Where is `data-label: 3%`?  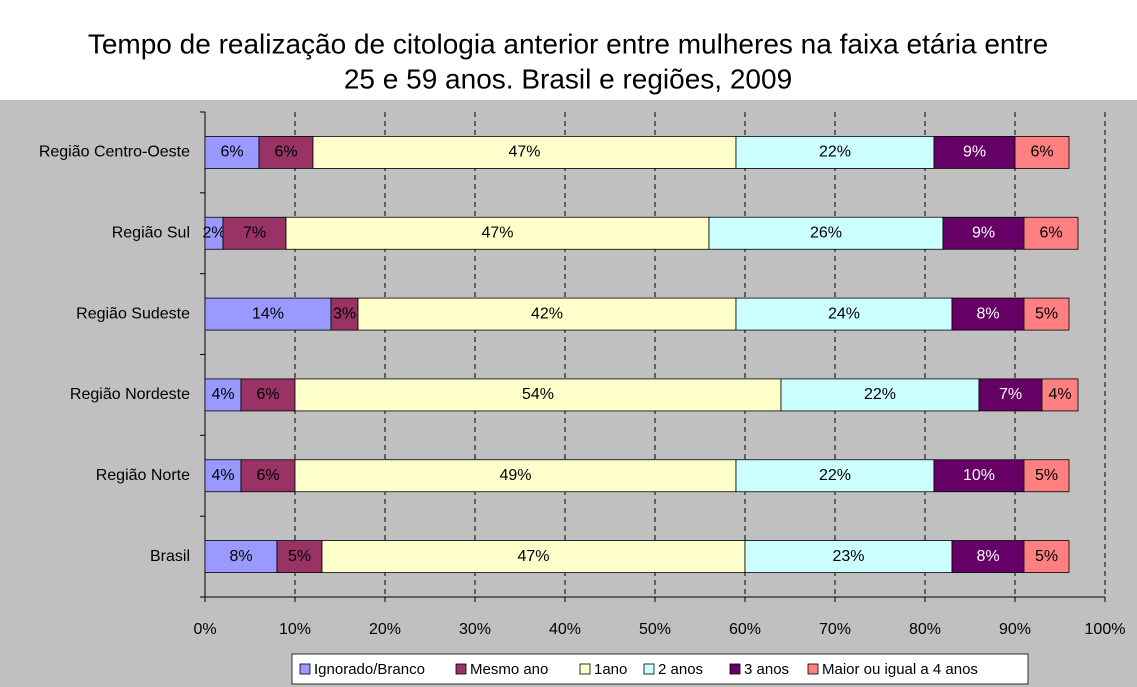 data-label: 3% is located at coordinates (344, 313).